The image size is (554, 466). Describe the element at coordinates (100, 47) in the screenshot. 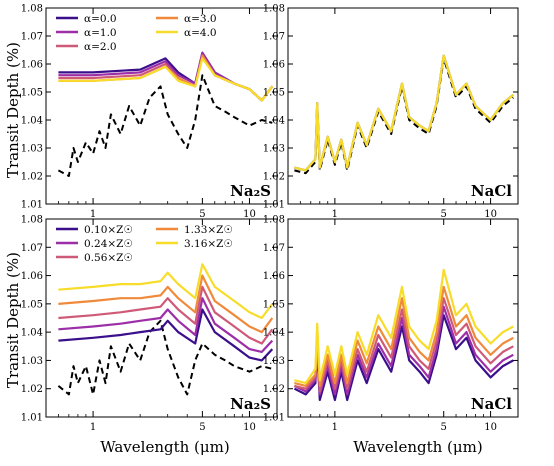

I see `legend-entry: α=2.0` at that location.